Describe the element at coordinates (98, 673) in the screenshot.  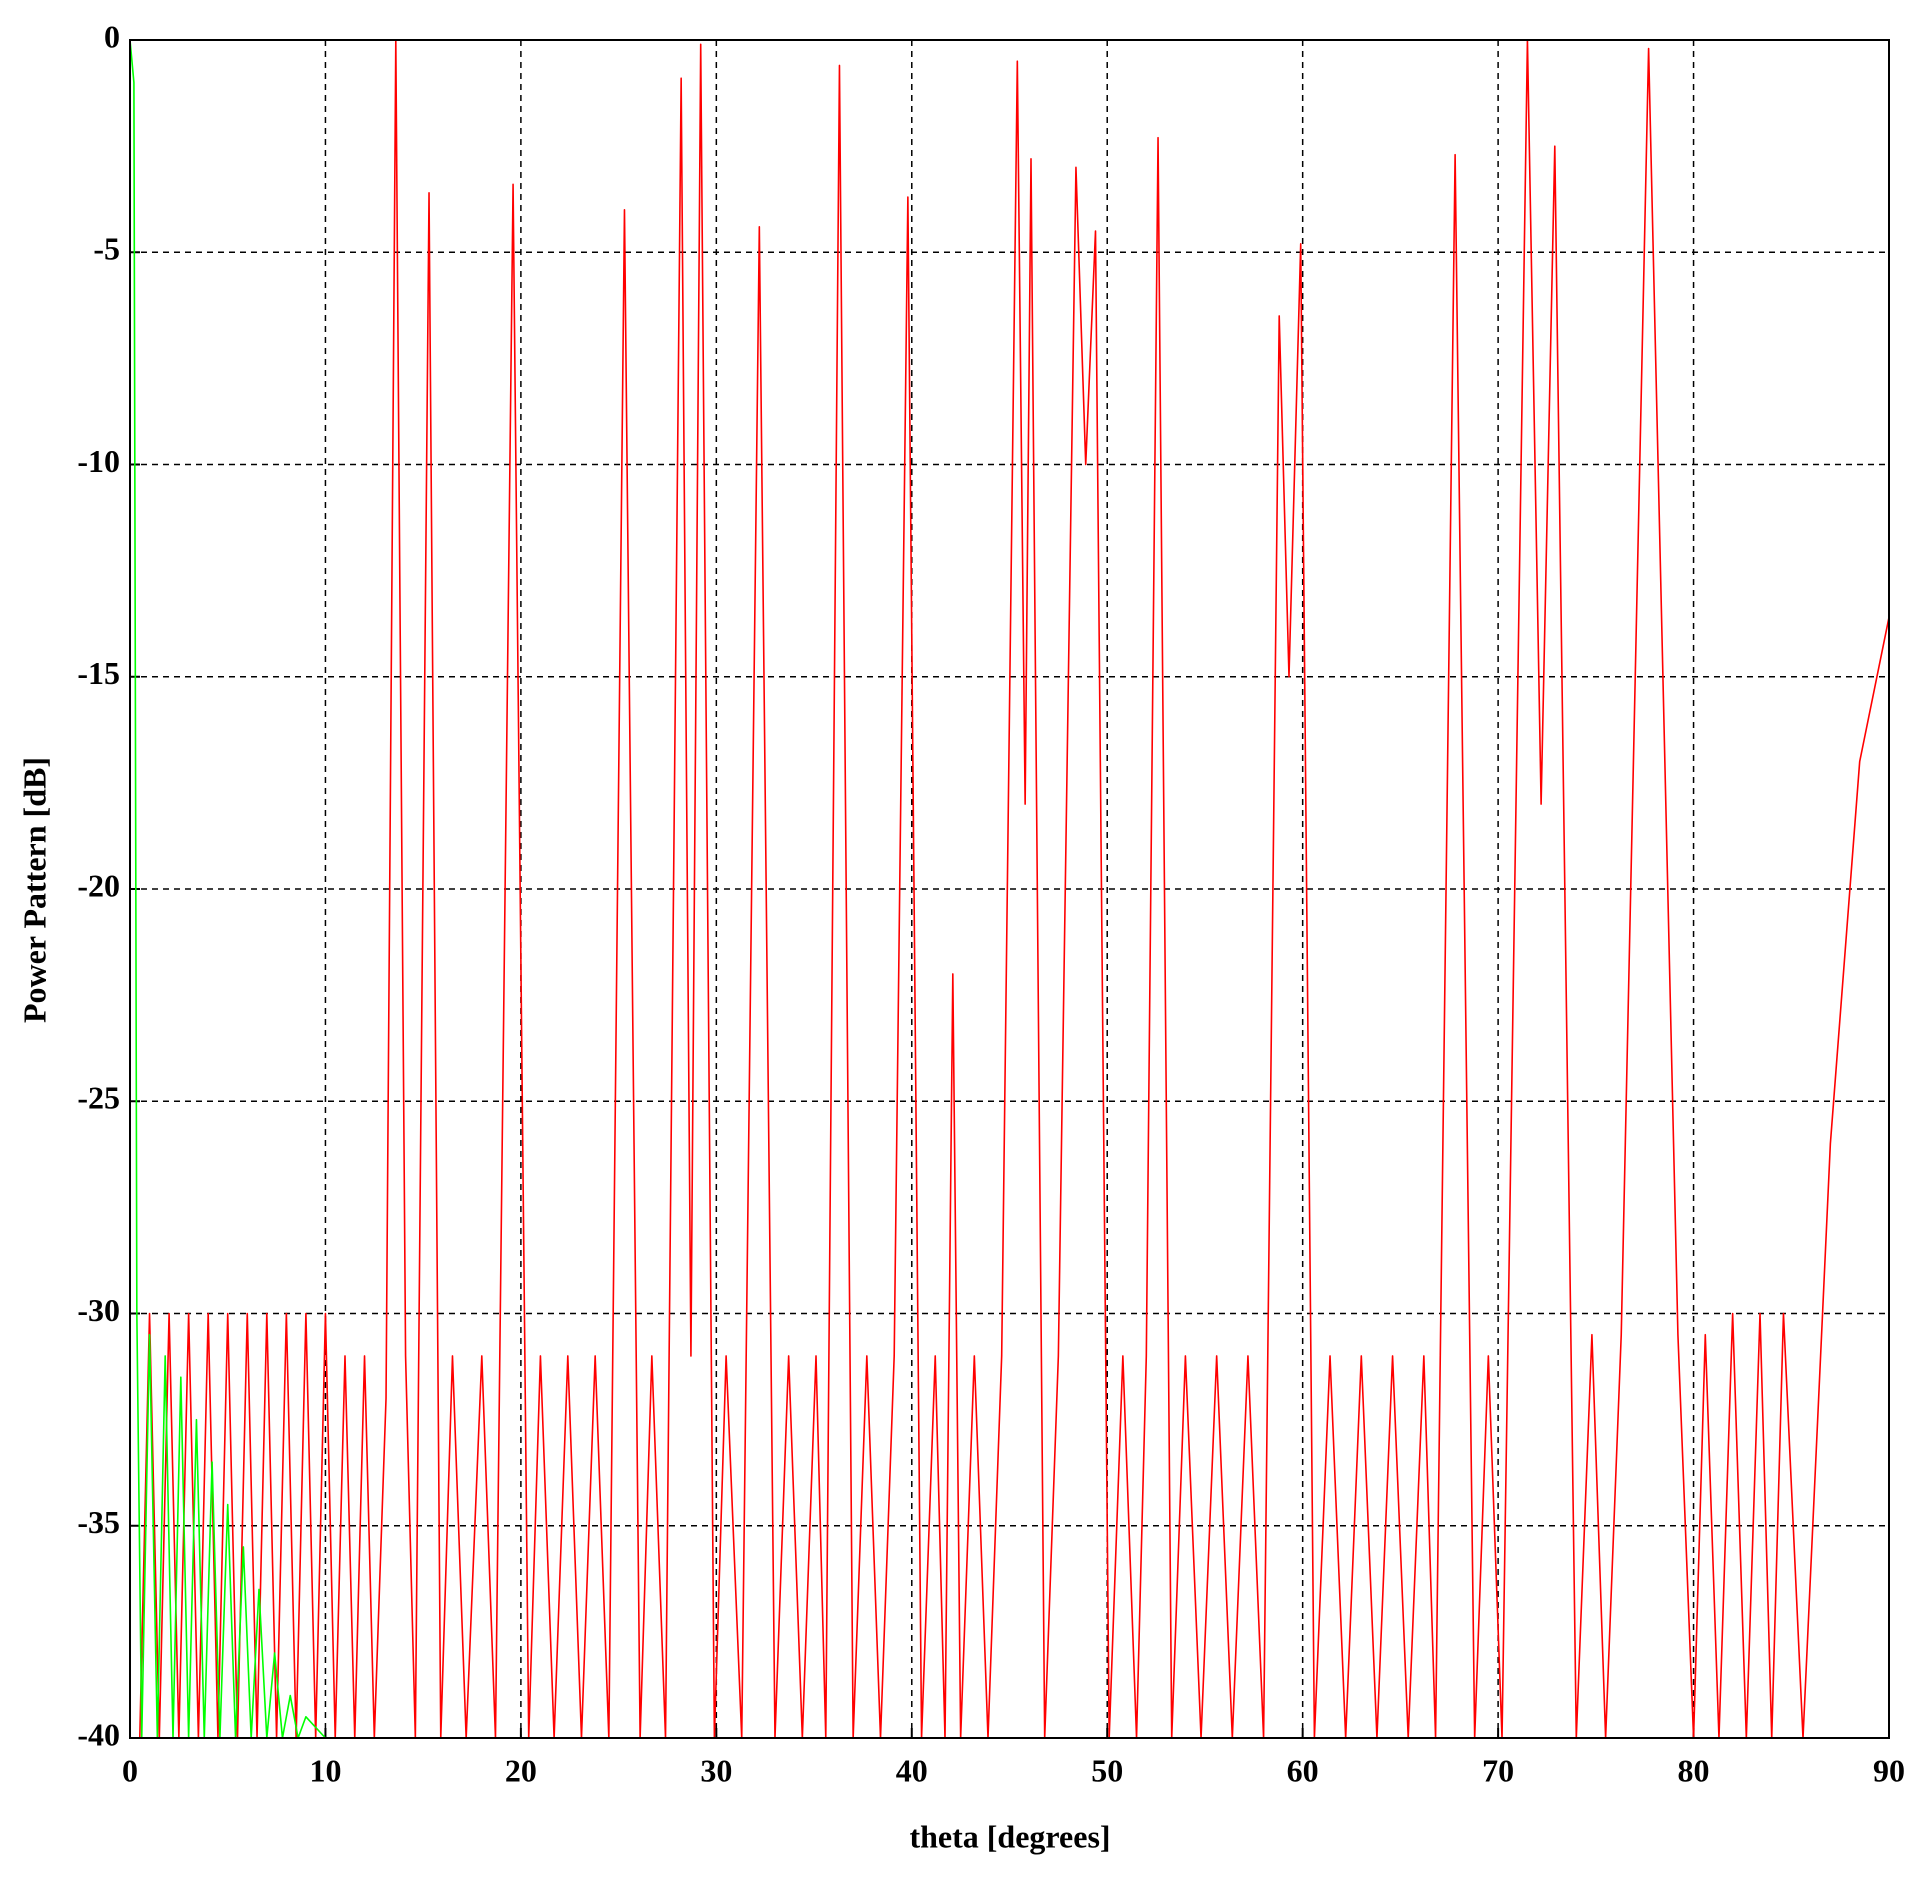
I see `y-tick-label: -15` at that location.